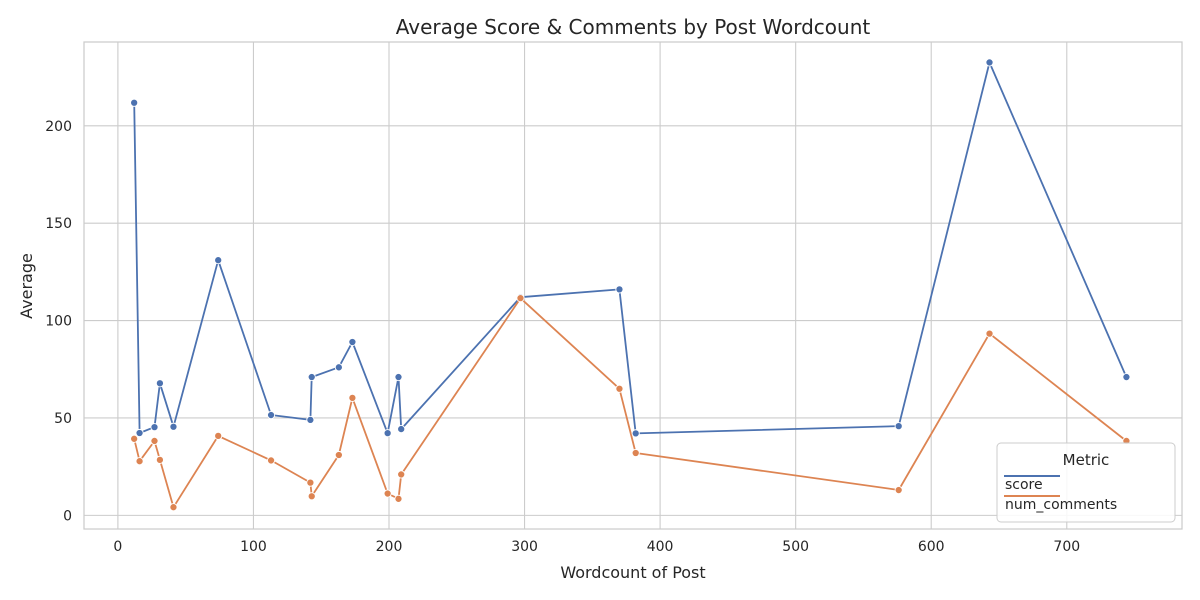 The image size is (1200, 600). Describe the element at coordinates (389, 547) in the screenshot. I see `x-tick-label: 200` at that location.